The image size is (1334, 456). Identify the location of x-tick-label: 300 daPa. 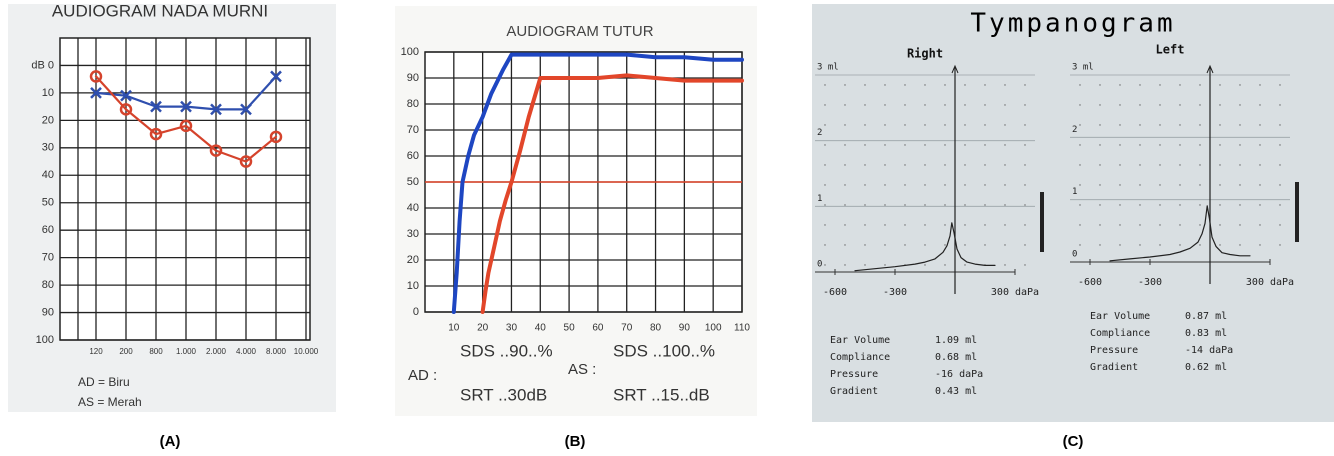
(1270, 282).